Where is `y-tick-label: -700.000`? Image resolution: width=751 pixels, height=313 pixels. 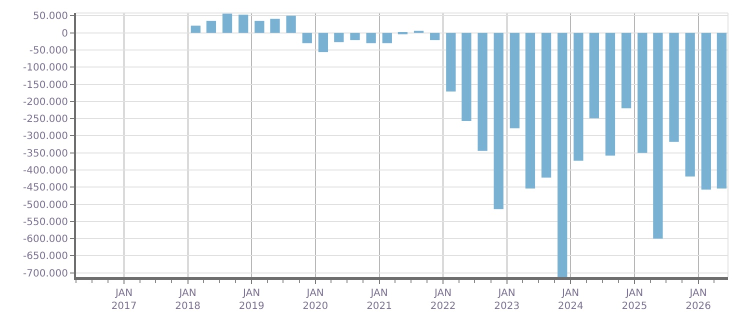 y-tick-label: -700.000 is located at coordinates (45, 274).